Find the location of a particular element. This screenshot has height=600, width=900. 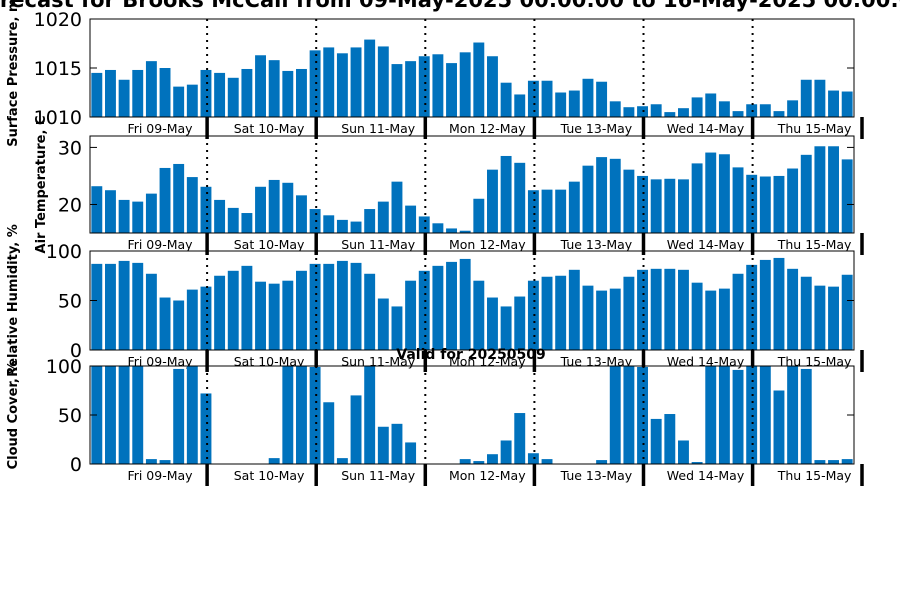

relative-humidity-y-tick-label: 0 is located at coordinates (76, 351).